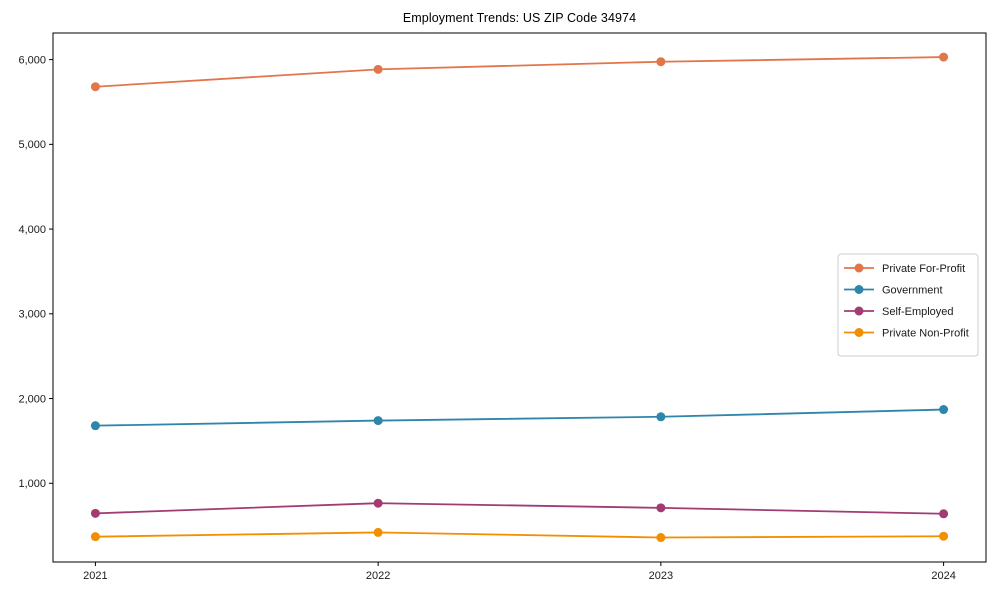 Image resolution: width=1000 pixels, height=600 pixels. I want to click on legend-label-private-for-profit: Private For-Profit, so click(923, 269).